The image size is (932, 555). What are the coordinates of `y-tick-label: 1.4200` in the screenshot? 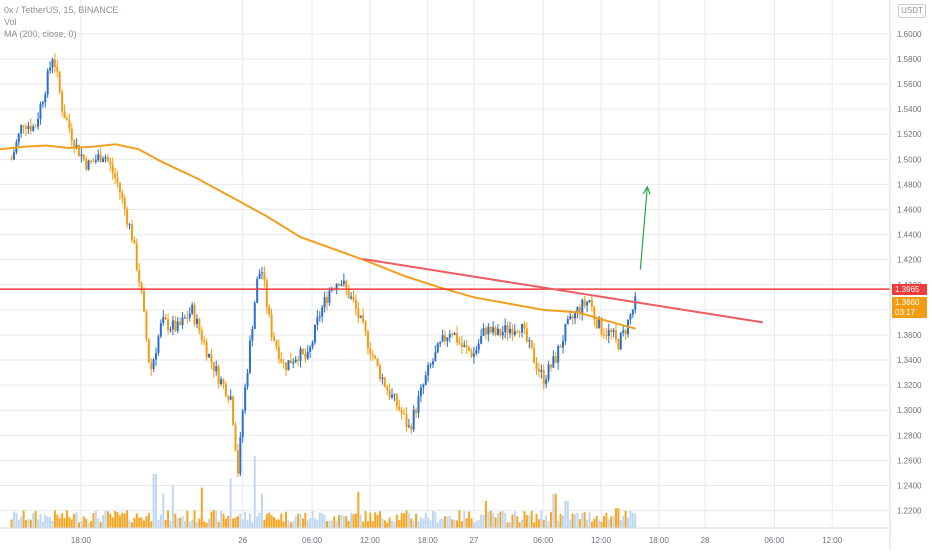 It's located at (909, 260).